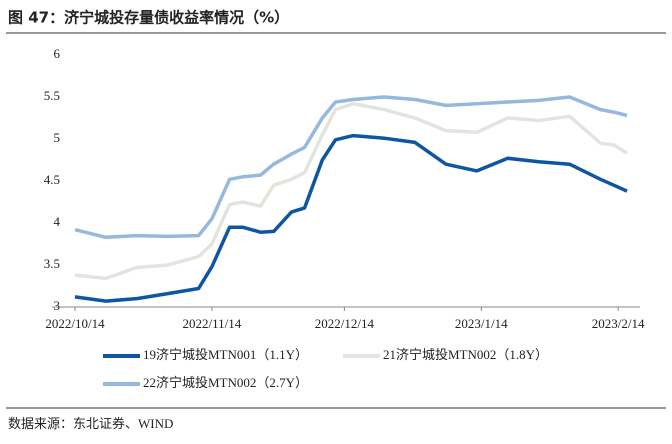 The height and width of the screenshot is (444, 672). Describe the element at coordinates (465, 354) in the screenshot. I see `legend-label: 21济宁城投MTN002（1.8Y）` at that location.